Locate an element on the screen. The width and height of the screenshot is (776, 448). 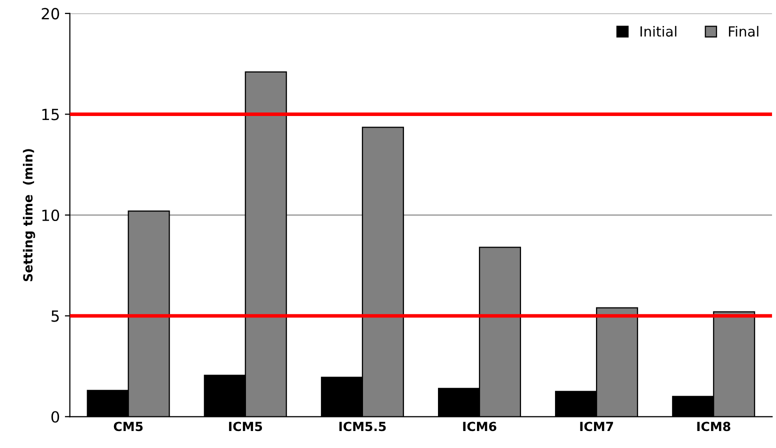
x-tick-label: ICM7 is located at coordinates (597, 427).